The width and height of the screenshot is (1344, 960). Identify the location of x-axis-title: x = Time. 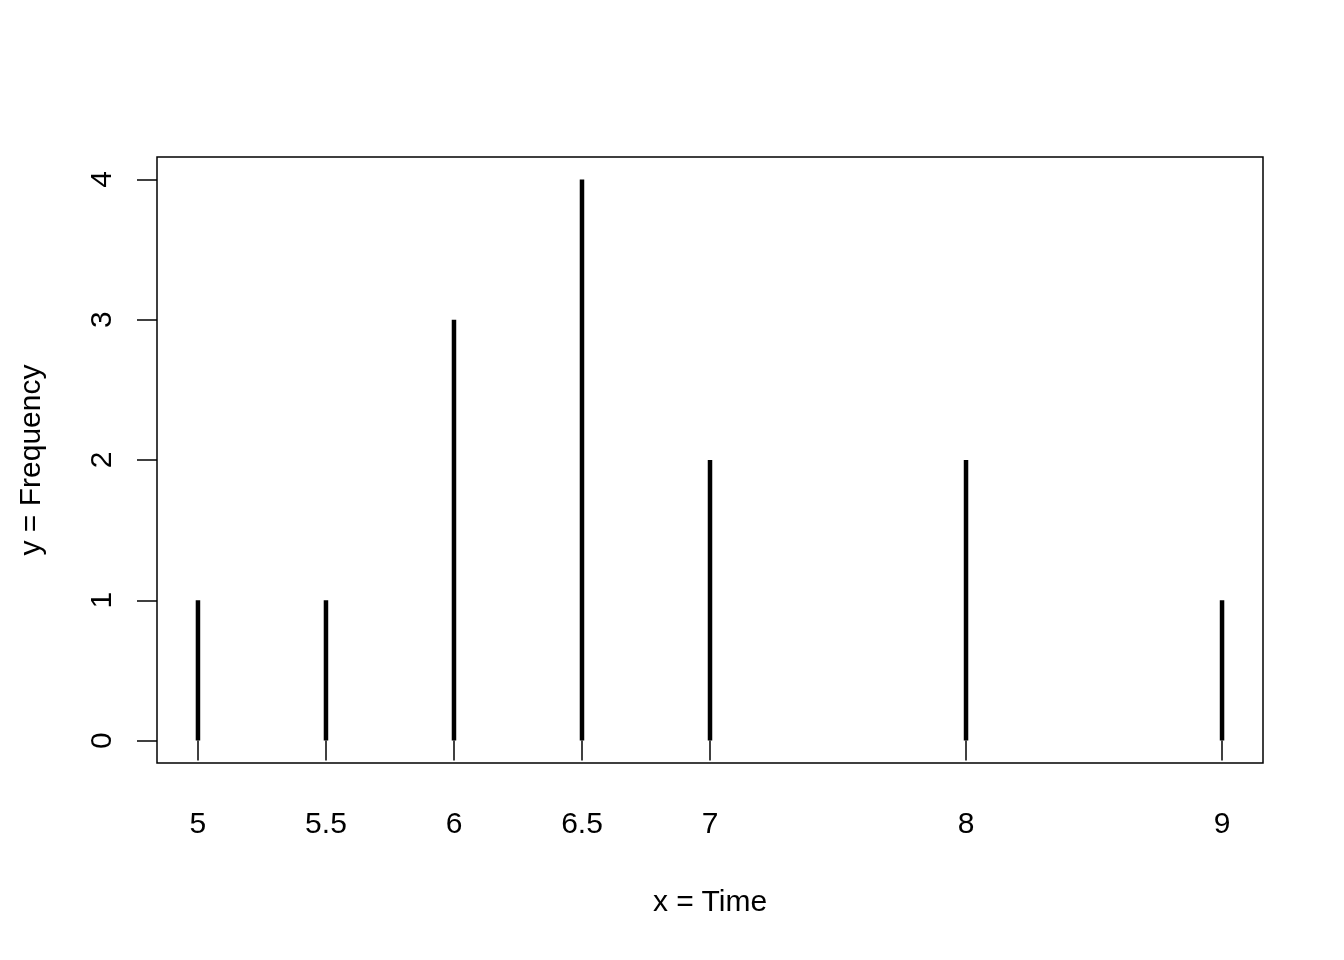
(710, 900).